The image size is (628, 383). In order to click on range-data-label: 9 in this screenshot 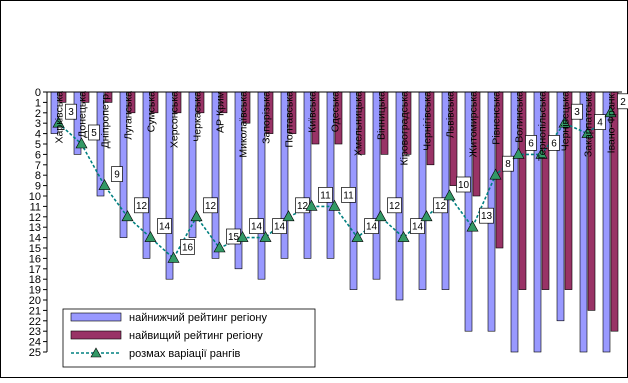, I will do `click(117, 175)`.